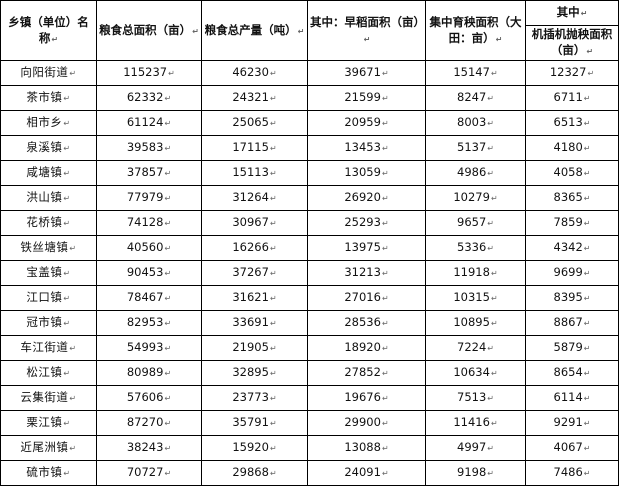  I want to click on nursery-area-cell-value: 9198, so click(472, 472).